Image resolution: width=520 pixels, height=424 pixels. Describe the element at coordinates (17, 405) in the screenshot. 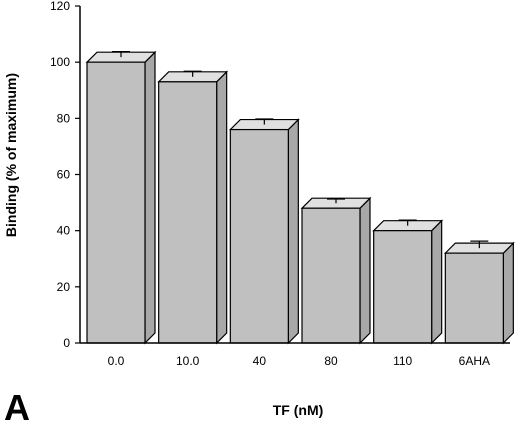

I see `panel-label: A` at that location.